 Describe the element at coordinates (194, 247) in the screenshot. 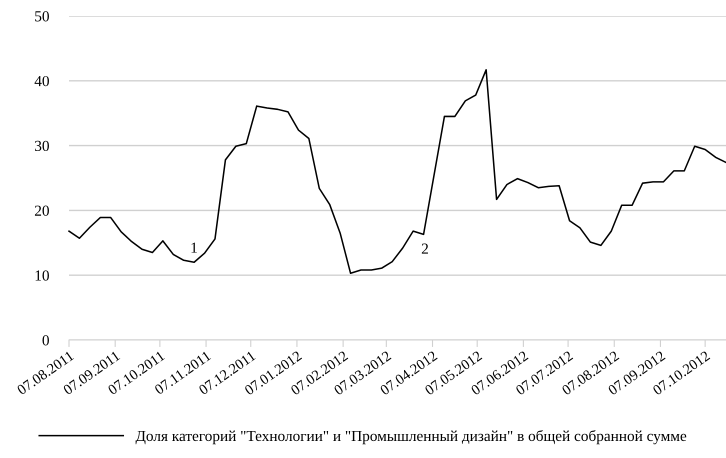

I see `annotation: 1` at that location.